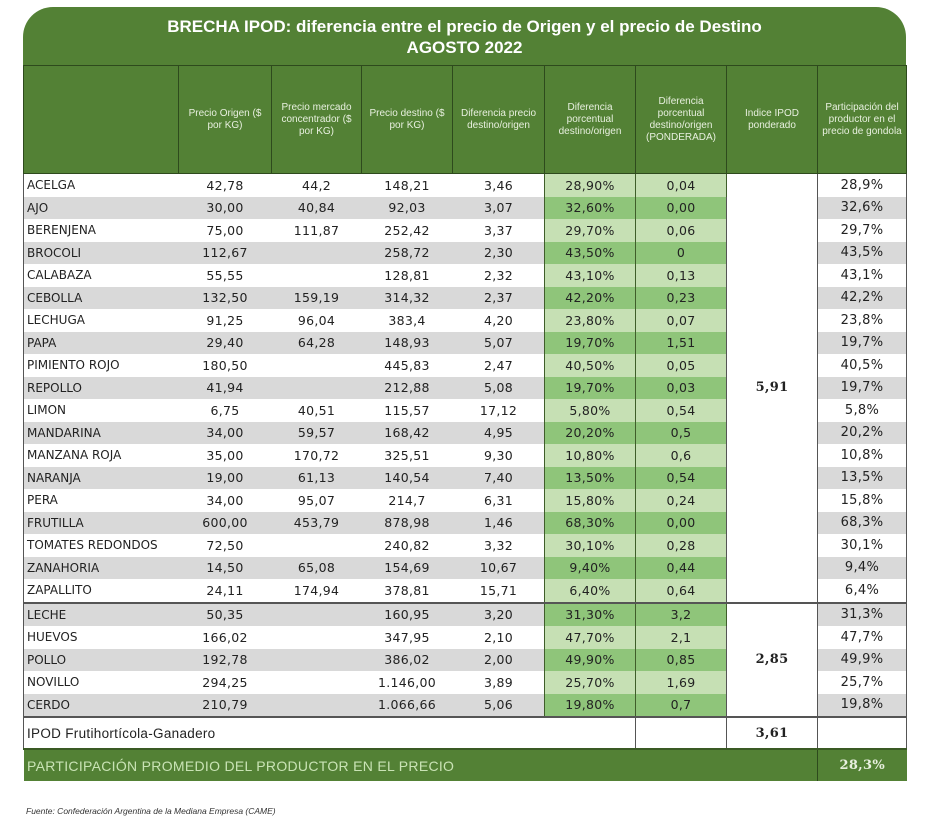  I want to click on cell-diferencia-porcentual: 6,40%, so click(590, 591).